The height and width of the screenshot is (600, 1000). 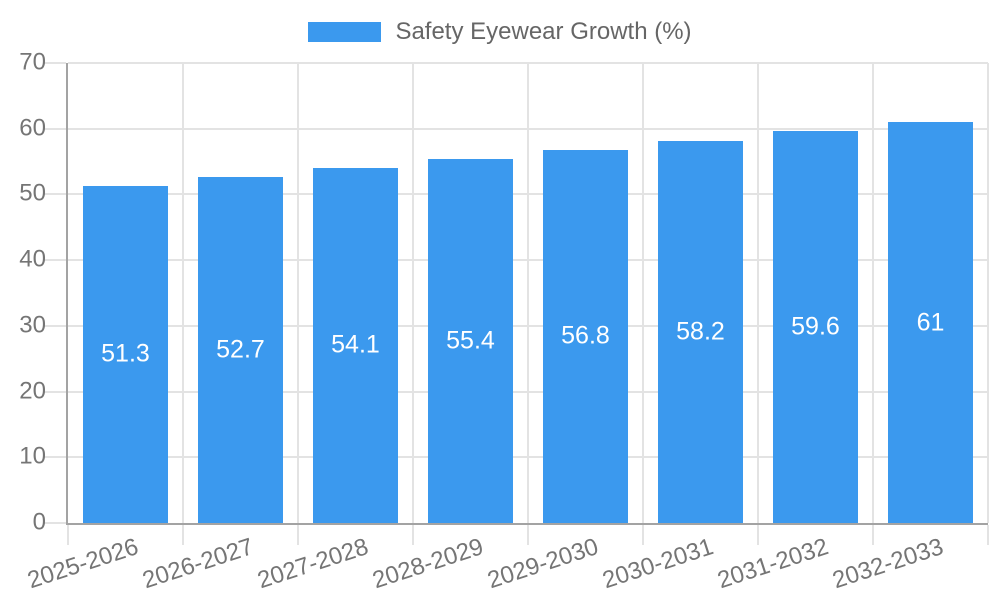 I want to click on y-tick-label: 70, so click(x=32, y=62).